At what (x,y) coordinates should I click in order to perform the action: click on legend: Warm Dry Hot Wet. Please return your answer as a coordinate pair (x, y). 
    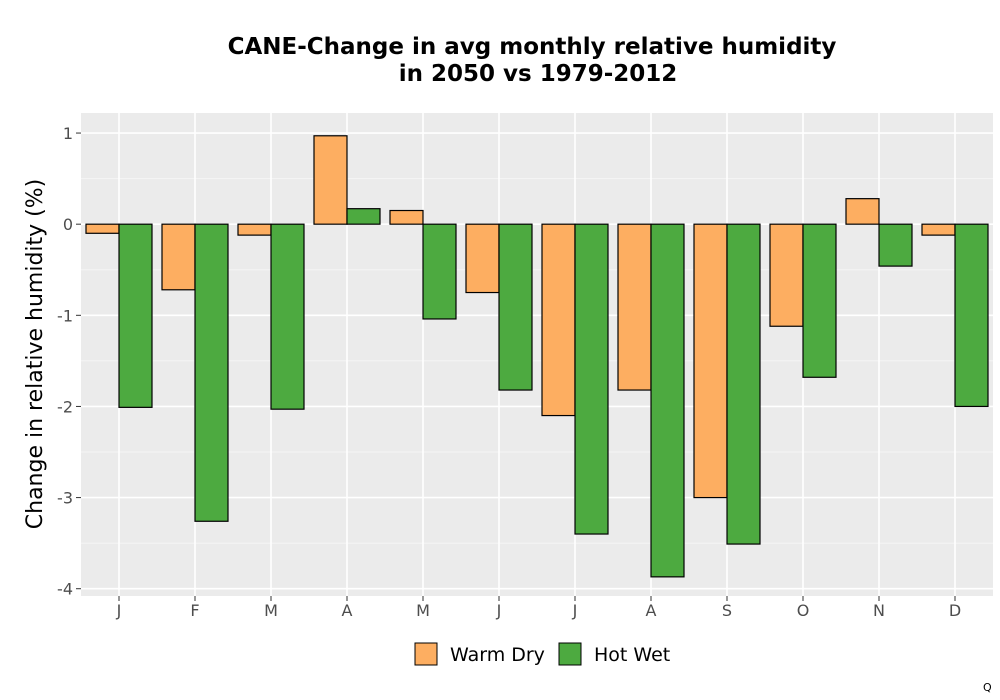
    Looking at the image, I should click on (542, 654).